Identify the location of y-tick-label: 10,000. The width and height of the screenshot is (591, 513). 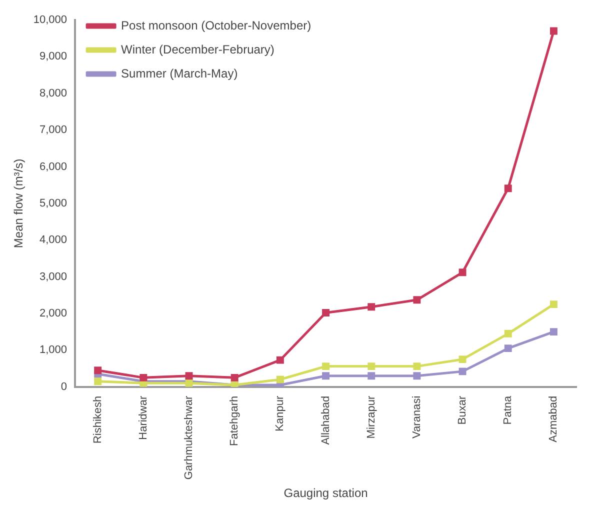
(50, 20).